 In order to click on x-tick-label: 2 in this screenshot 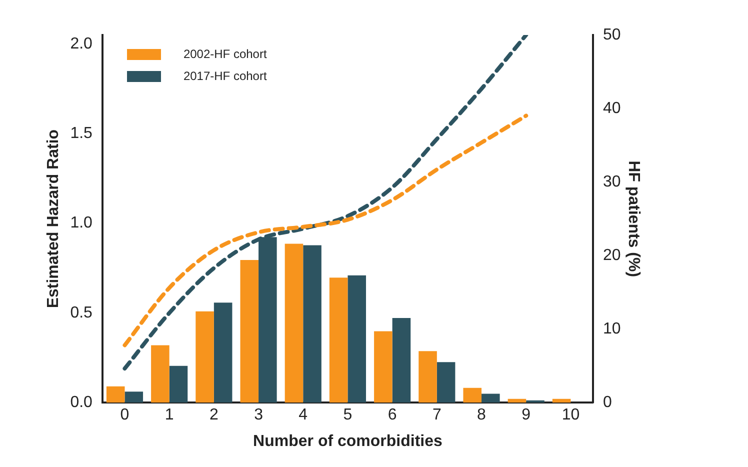, I will do `click(213, 415)`.